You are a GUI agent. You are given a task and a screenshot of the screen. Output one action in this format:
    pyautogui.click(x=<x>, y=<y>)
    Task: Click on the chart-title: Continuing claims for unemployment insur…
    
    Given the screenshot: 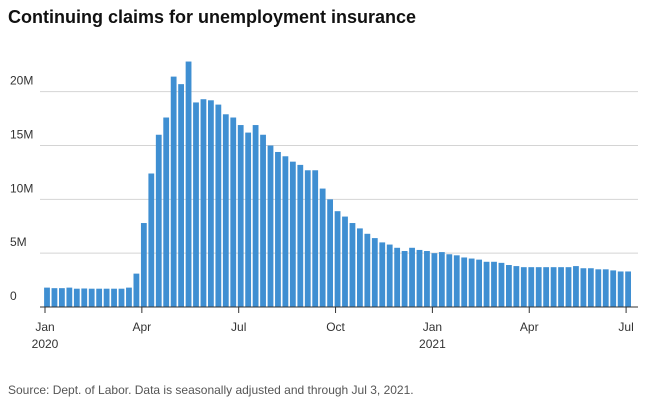 What is the action you would take?
    pyautogui.click(x=212, y=17)
    